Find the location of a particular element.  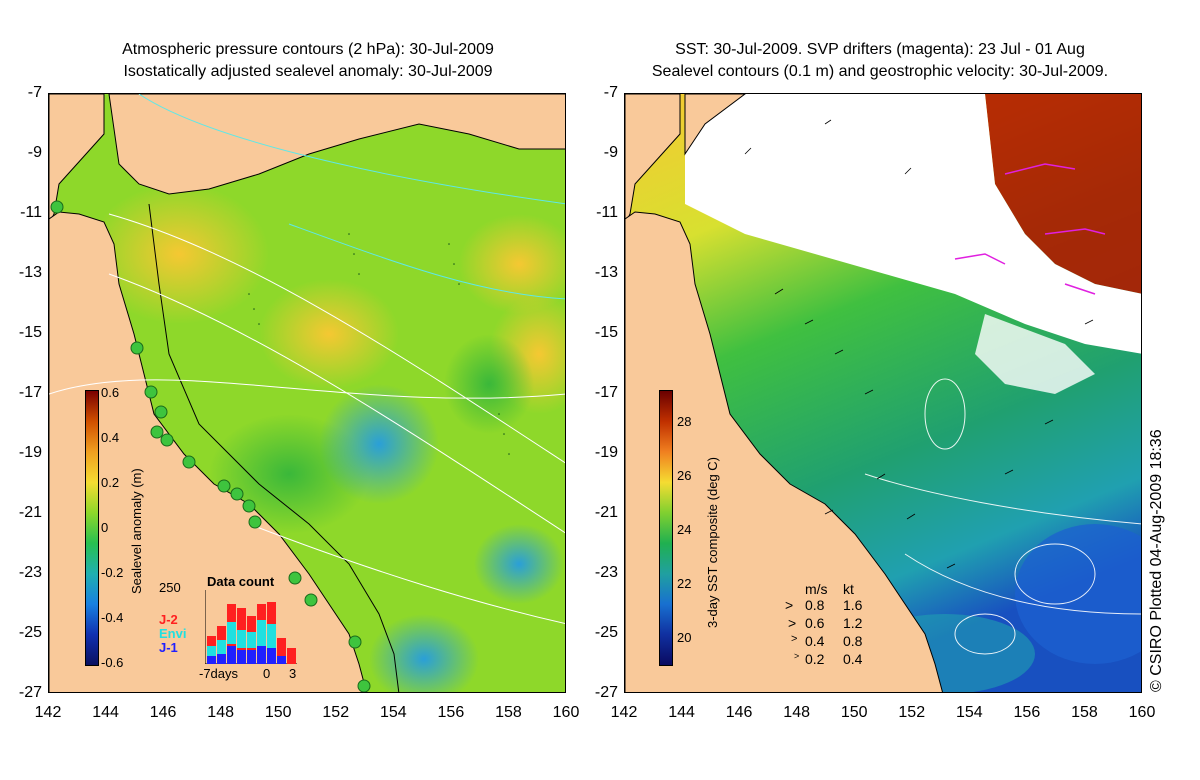

velocity-legend-kt: 0.4 is located at coordinates (853, 659).